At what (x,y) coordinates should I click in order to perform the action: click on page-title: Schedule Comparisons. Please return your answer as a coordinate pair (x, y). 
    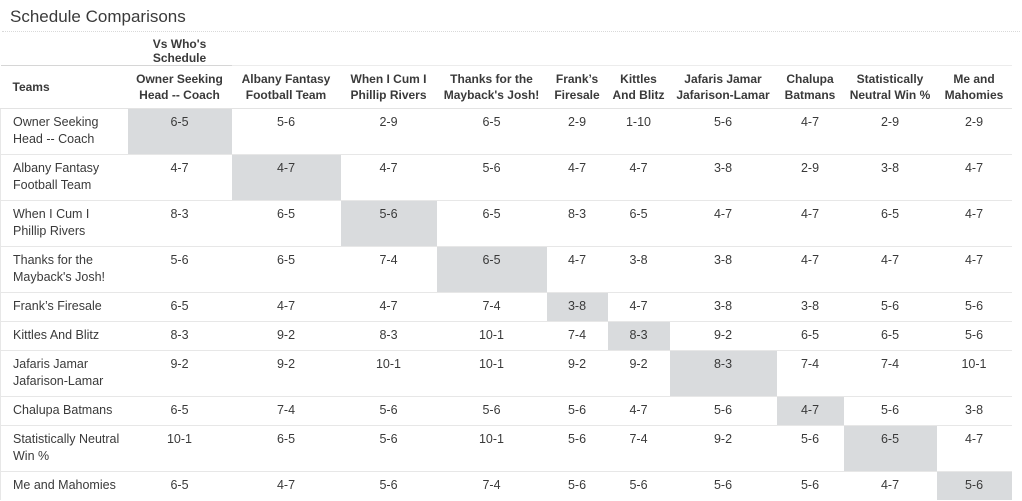
    Looking at the image, I should click on (98, 16).